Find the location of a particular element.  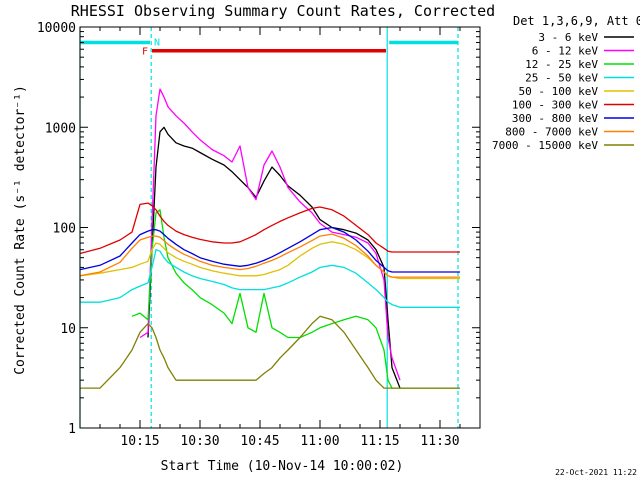

y-tick-label-0: 1 is located at coordinates (72, 429).